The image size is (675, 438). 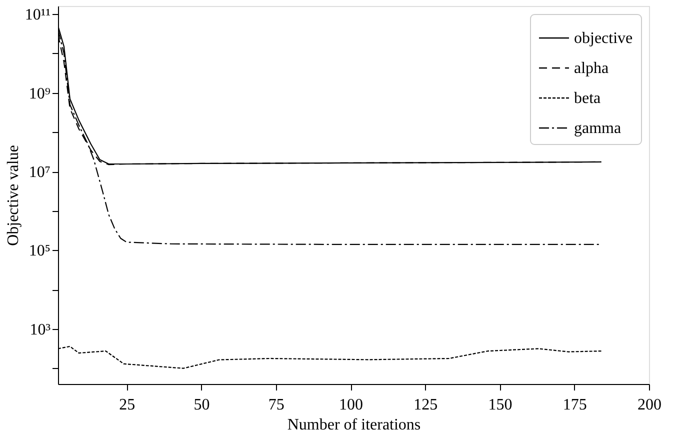 I want to click on x-tick-label: 200, so click(x=650, y=405).